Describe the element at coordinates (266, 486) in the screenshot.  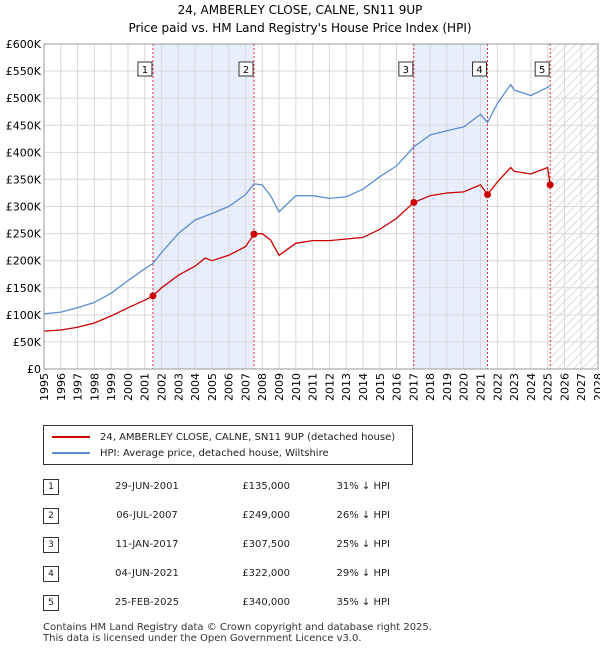
I see `sale-price: £135,000` at that location.